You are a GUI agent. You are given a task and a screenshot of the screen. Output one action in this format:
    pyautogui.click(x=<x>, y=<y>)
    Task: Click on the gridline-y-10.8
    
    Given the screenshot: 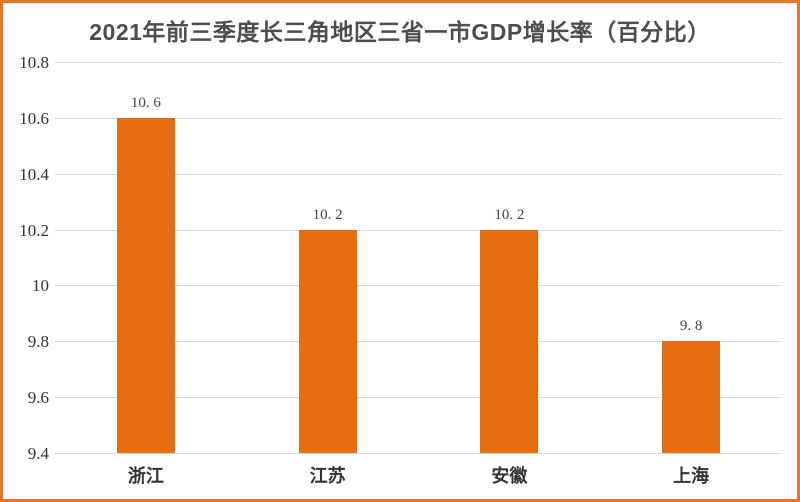 What is the action you would take?
    pyautogui.click(x=418, y=62)
    